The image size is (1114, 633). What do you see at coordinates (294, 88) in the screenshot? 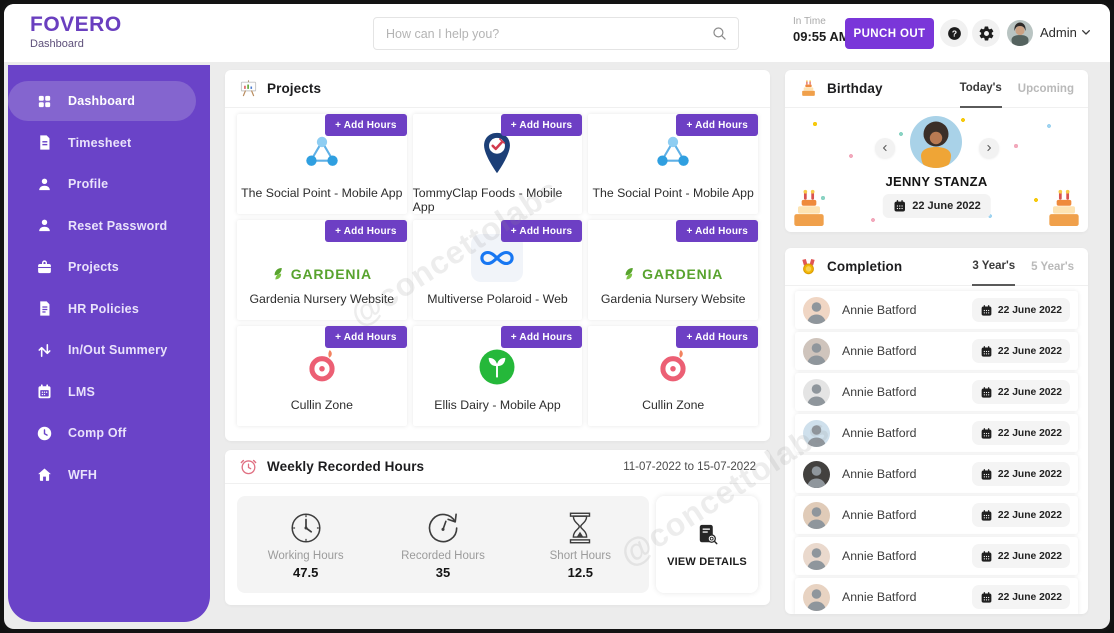
I see `projects-title: Projects` at bounding box center [294, 88].